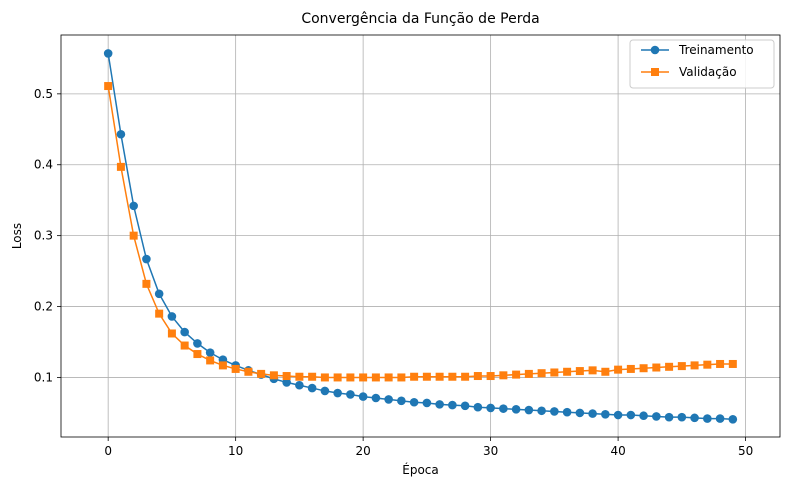 This screenshot has width=790, height=490. What do you see at coordinates (17, 236) in the screenshot?
I see `y-axis-label: Loss` at bounding box center [17, 236].